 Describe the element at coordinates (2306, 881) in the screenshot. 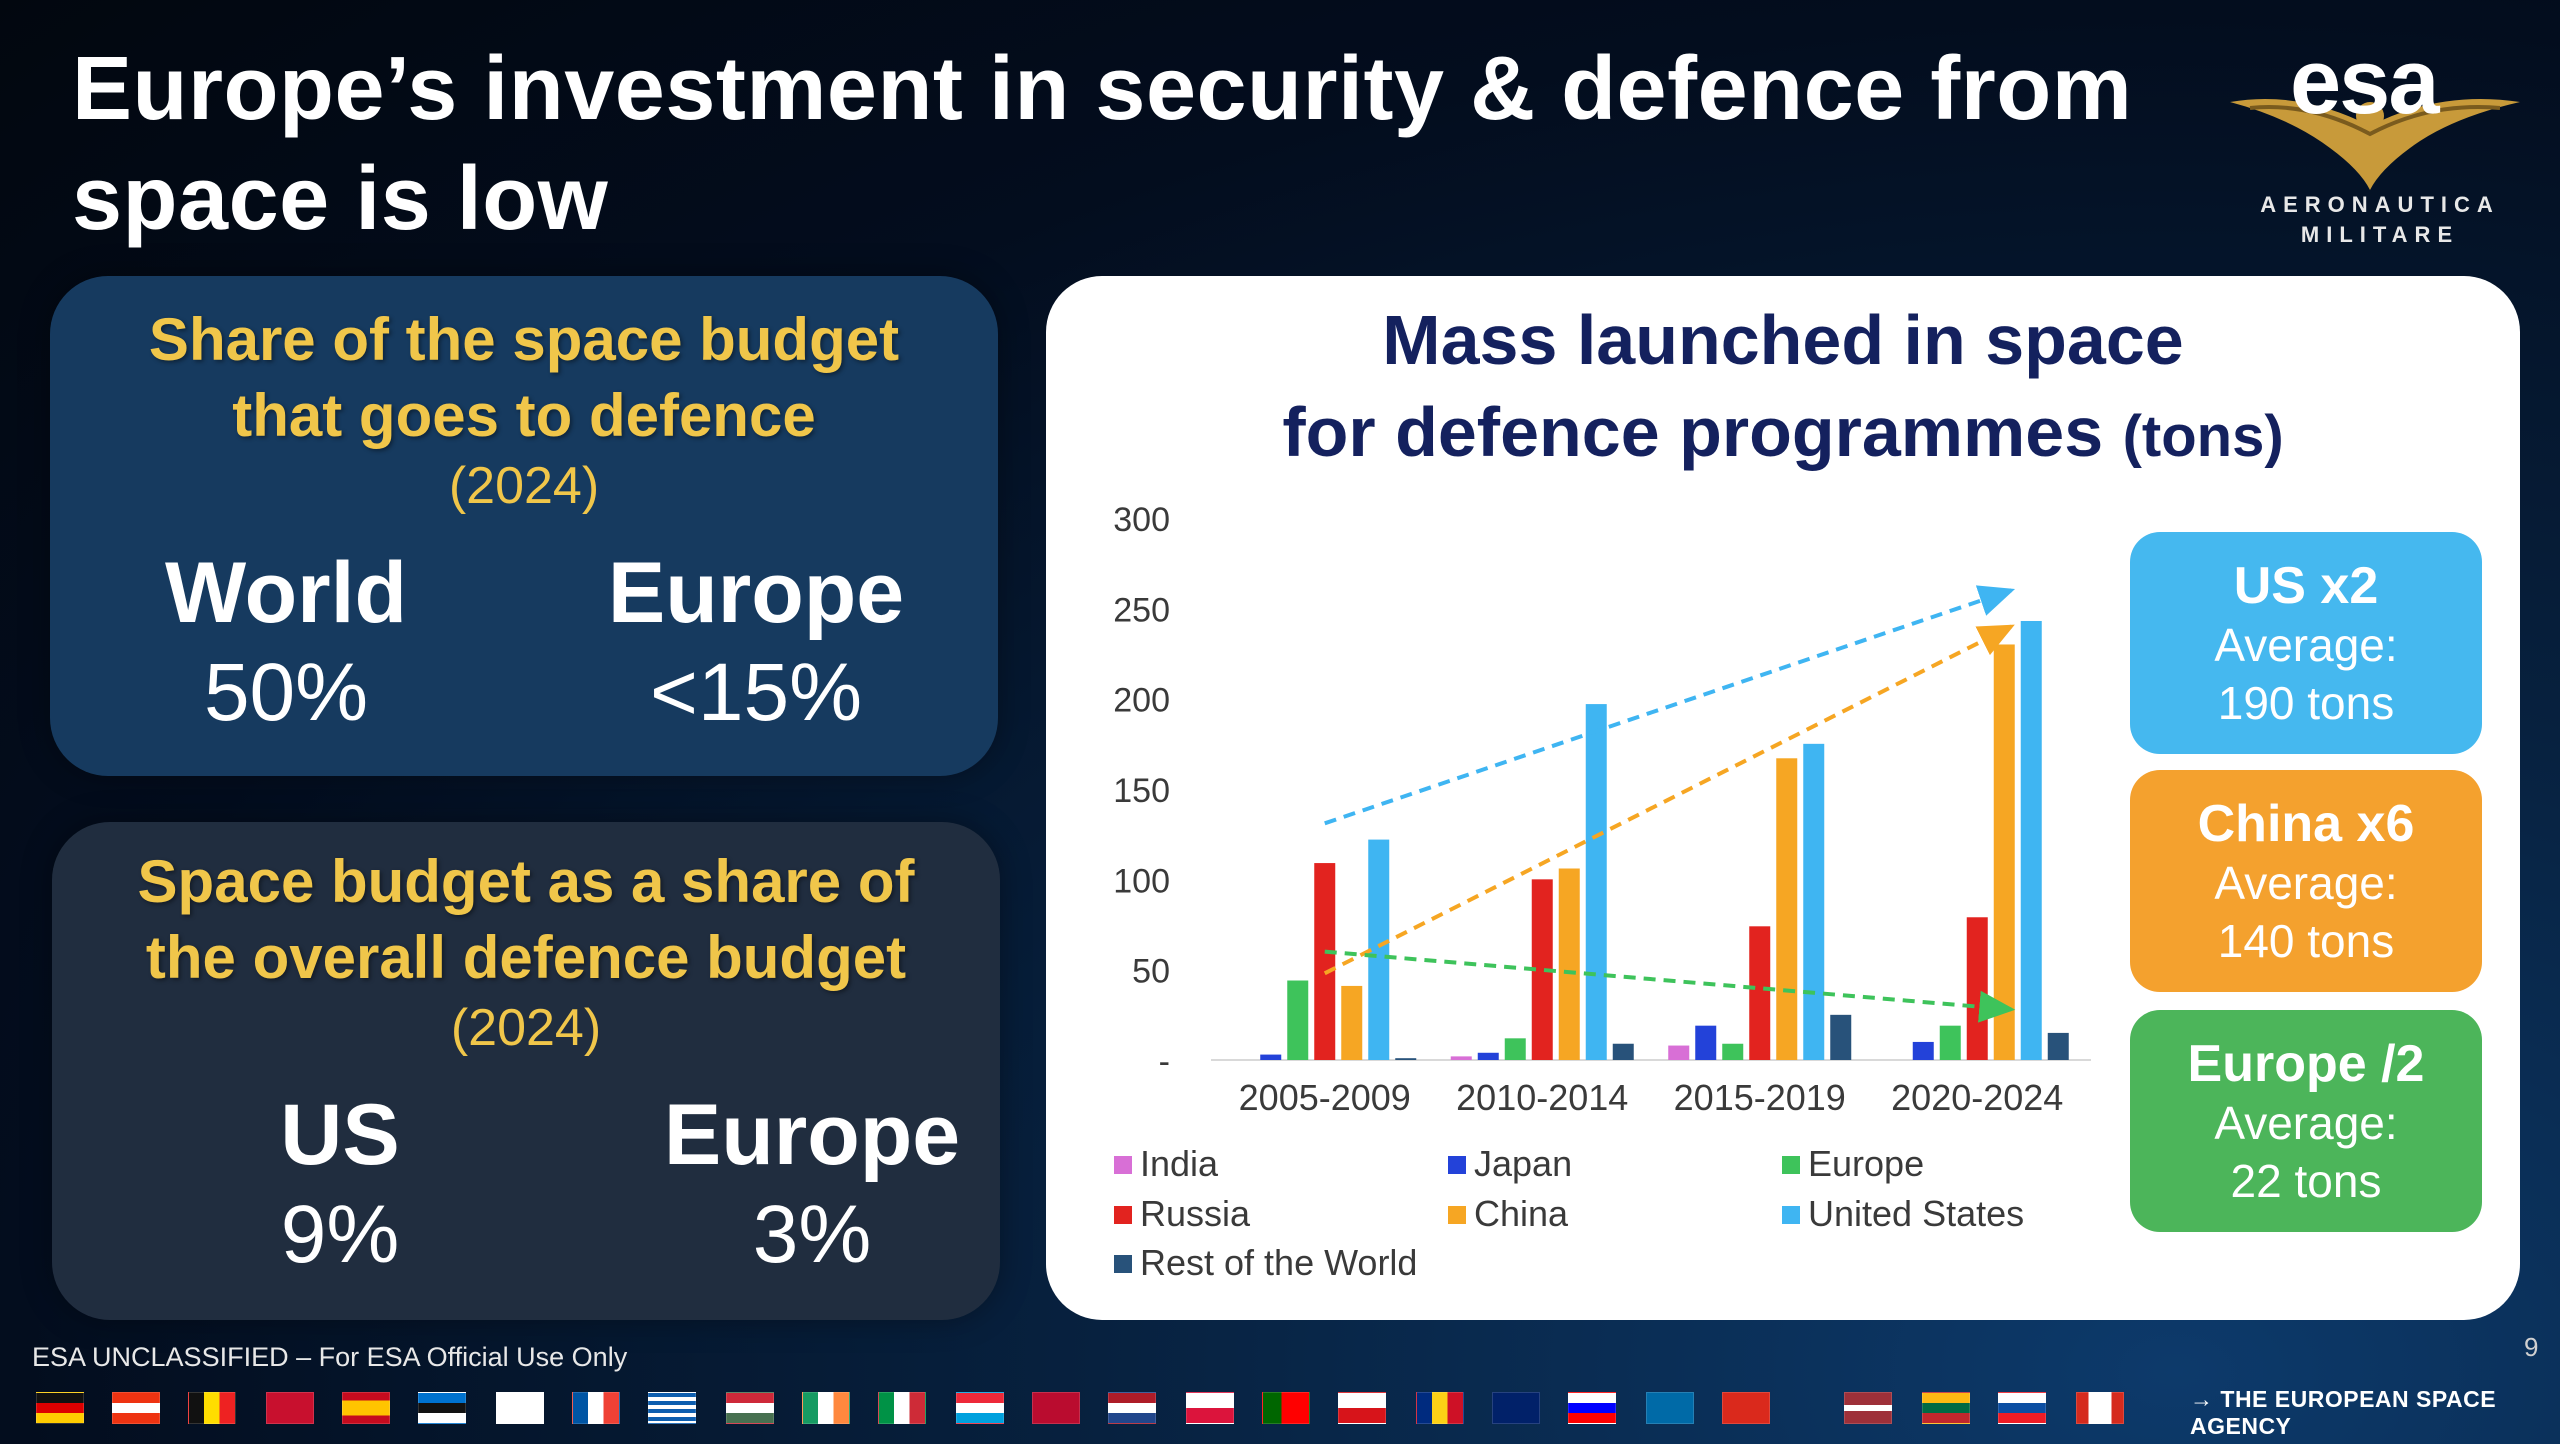

I see `callout-china: China x6 Average: 140 tons` at that location.